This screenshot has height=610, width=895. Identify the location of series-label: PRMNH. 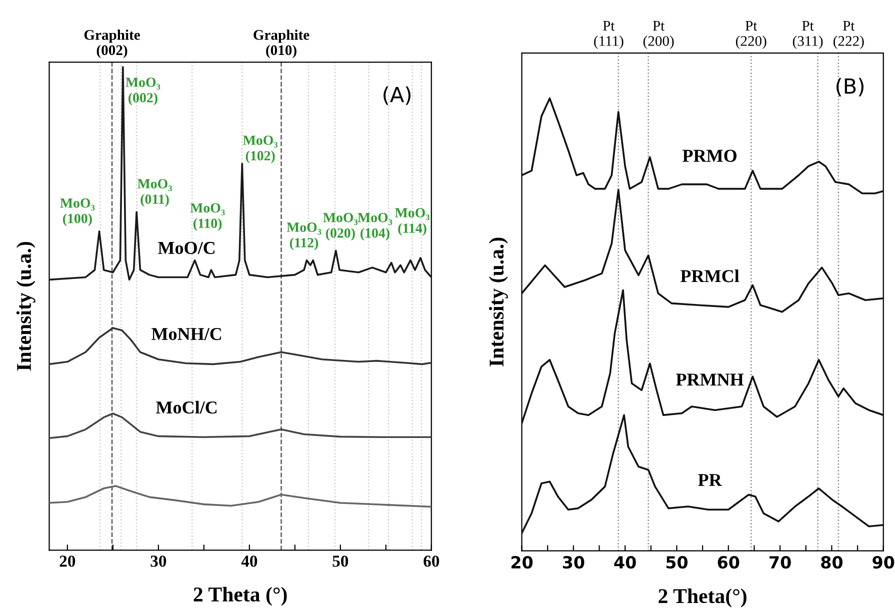
(710, 380).